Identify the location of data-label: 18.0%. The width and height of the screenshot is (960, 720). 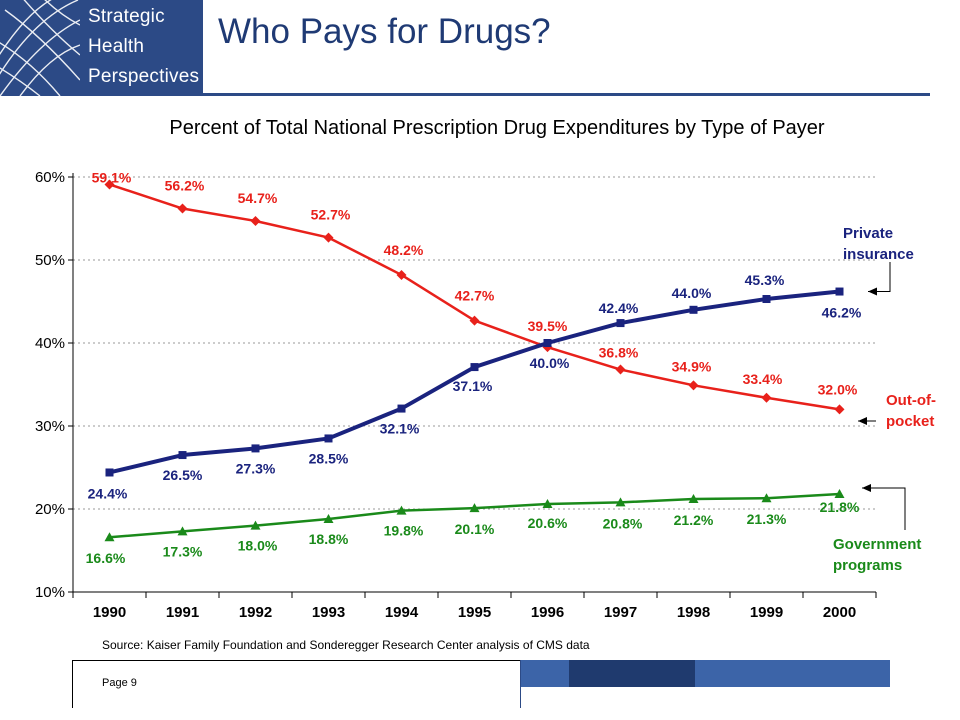
(258, 546).